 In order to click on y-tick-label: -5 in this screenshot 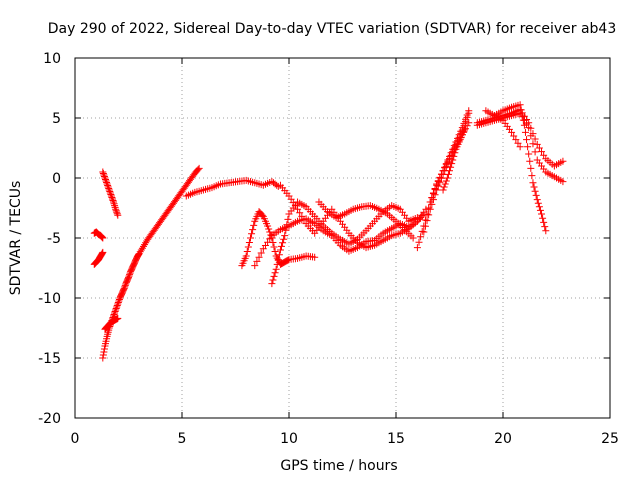, I will do `click(54, 239)`.